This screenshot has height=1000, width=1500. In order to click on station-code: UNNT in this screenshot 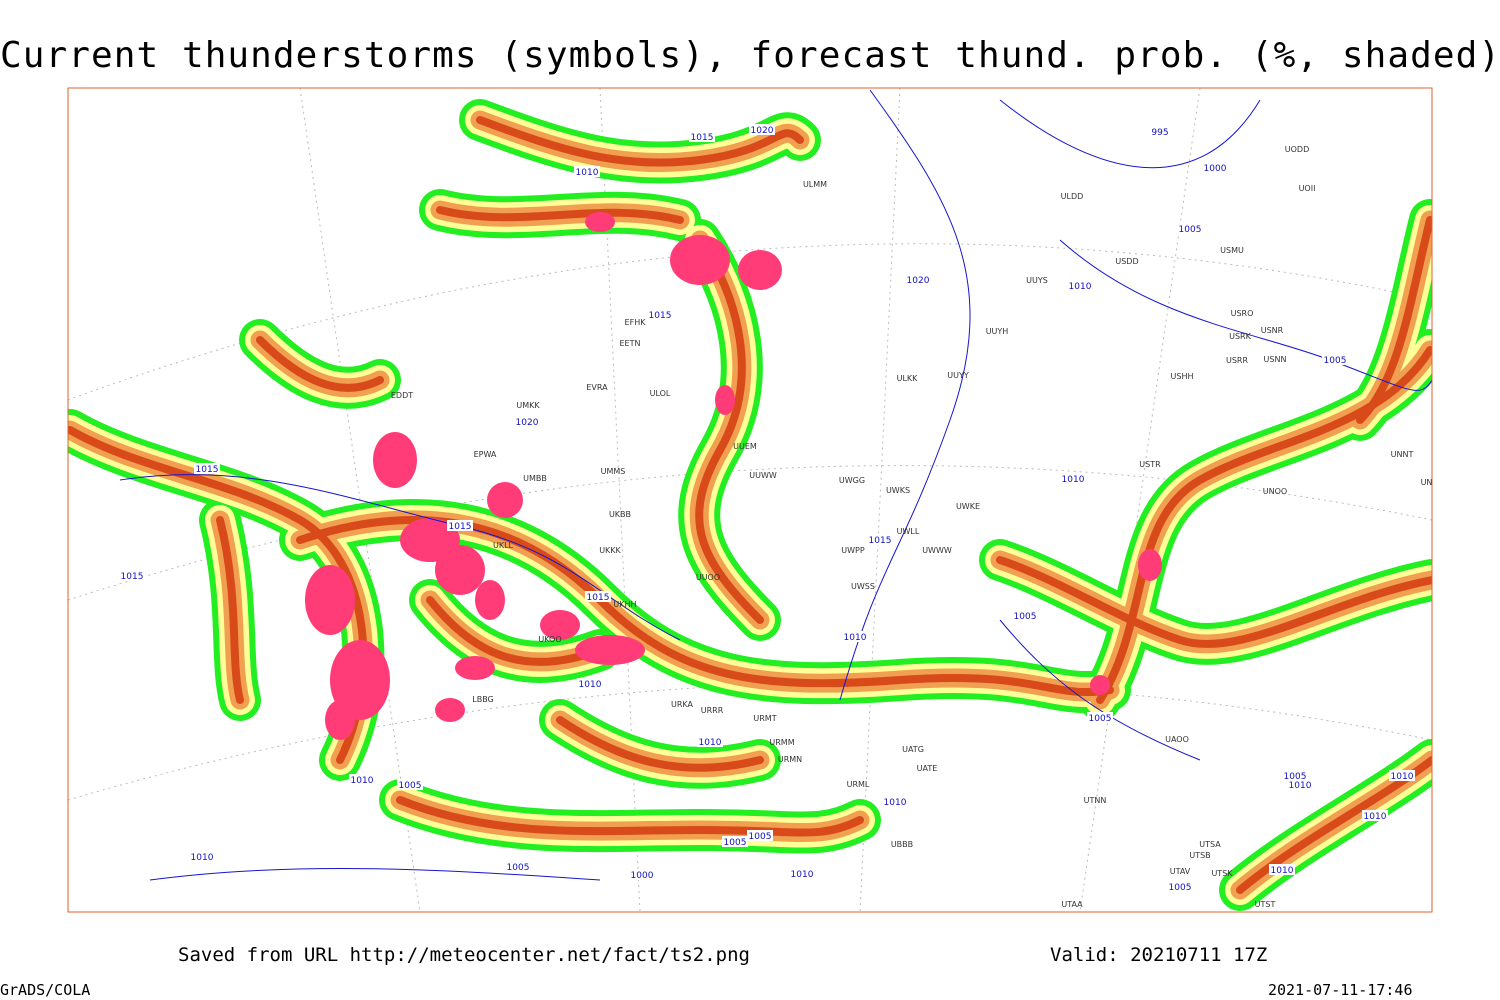, I will do `click(1402, 454)`.